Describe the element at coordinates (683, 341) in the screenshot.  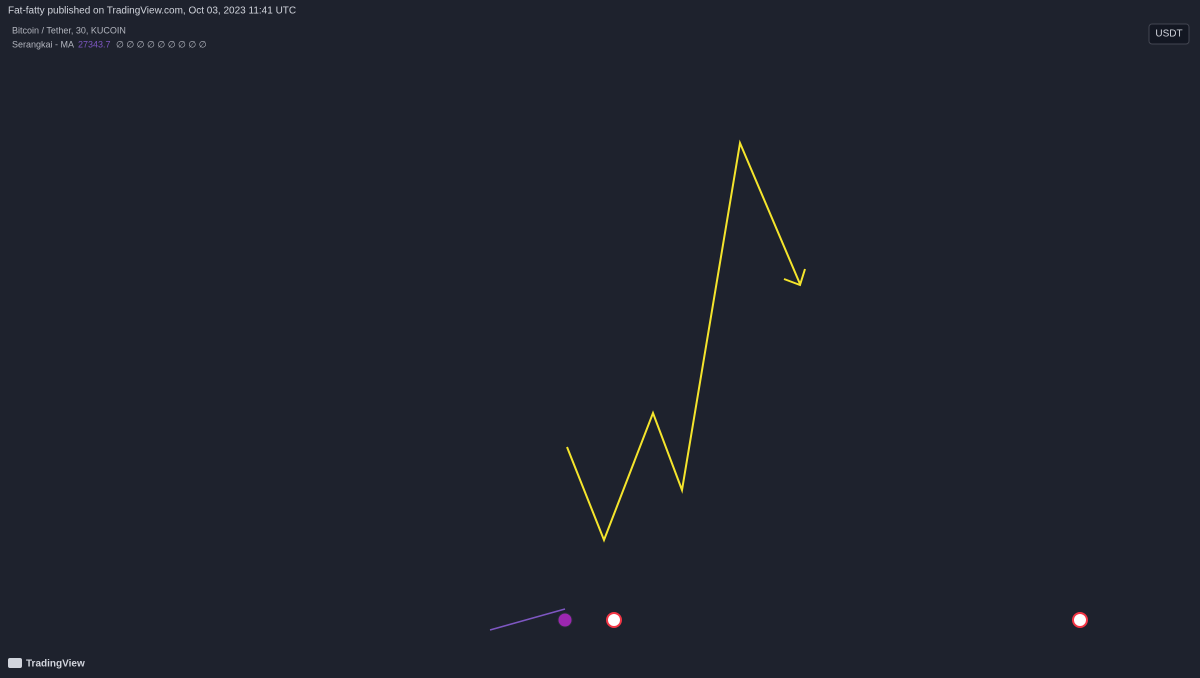
I see `projection-path` at that location.